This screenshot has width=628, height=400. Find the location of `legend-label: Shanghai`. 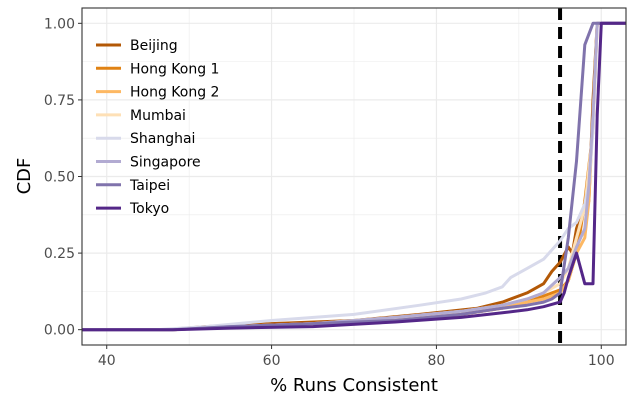

legend-label: Shanghai is located at coordinates (162, 139).